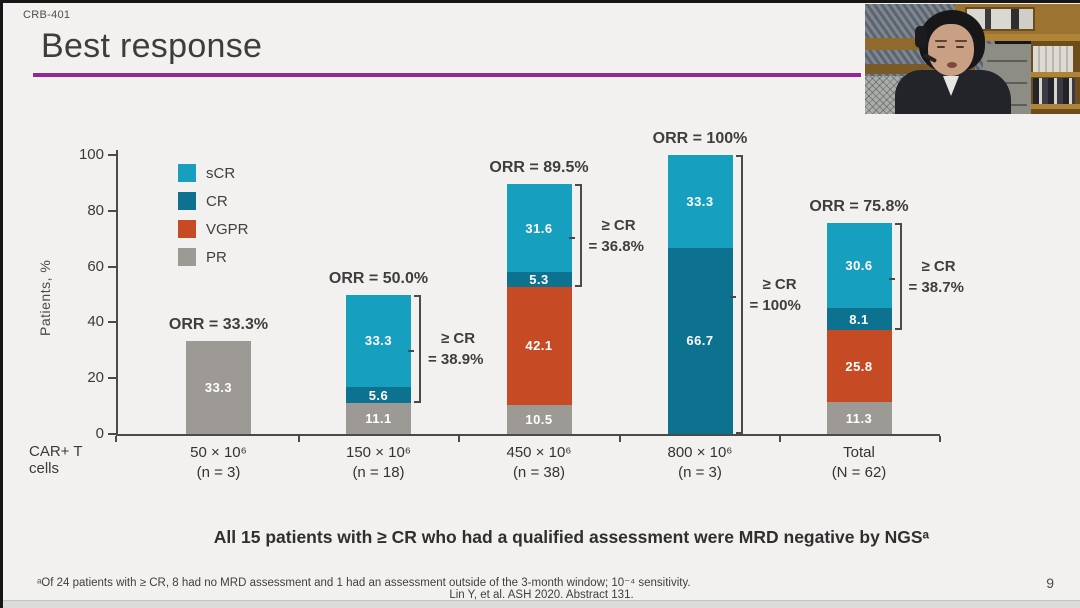 Image resolution: width=1080 pixels, height=608 pixels. What do you see at coordinates (972, 59) in the screenshot?
I see `presenter-webcam-video` at bounding box center [972, 59].